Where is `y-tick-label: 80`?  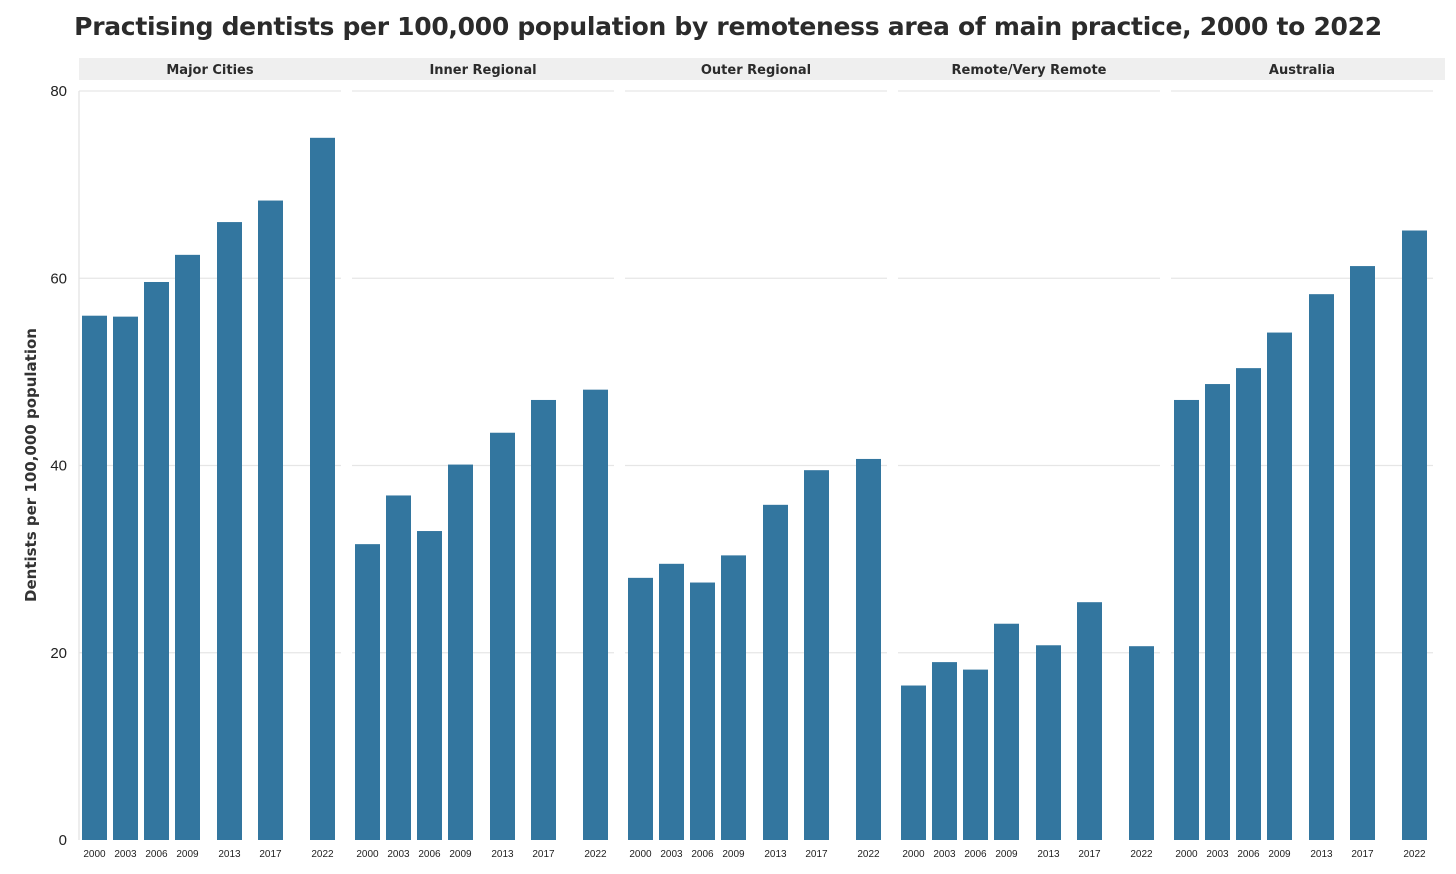
y-tick-label: 80 is located at coordinates (58, 91).